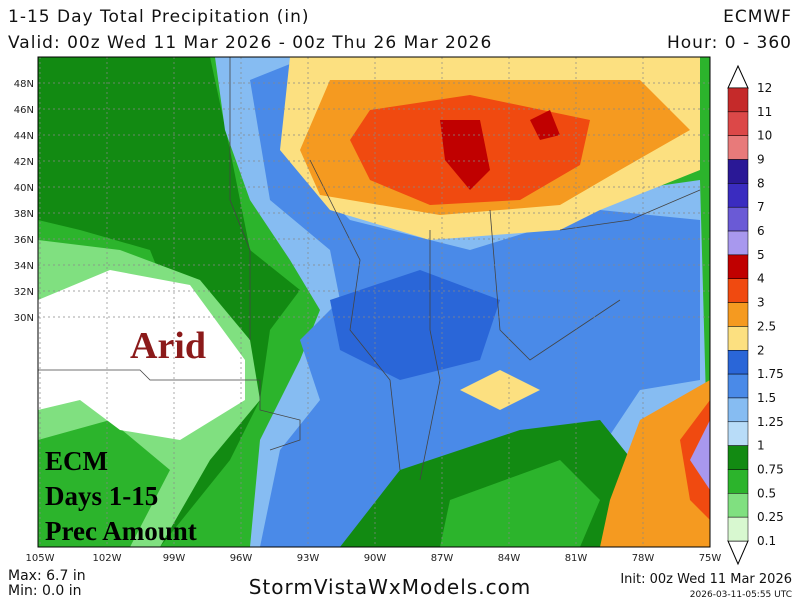  I want to click on colorbar-label: 12, so click(764, 88).